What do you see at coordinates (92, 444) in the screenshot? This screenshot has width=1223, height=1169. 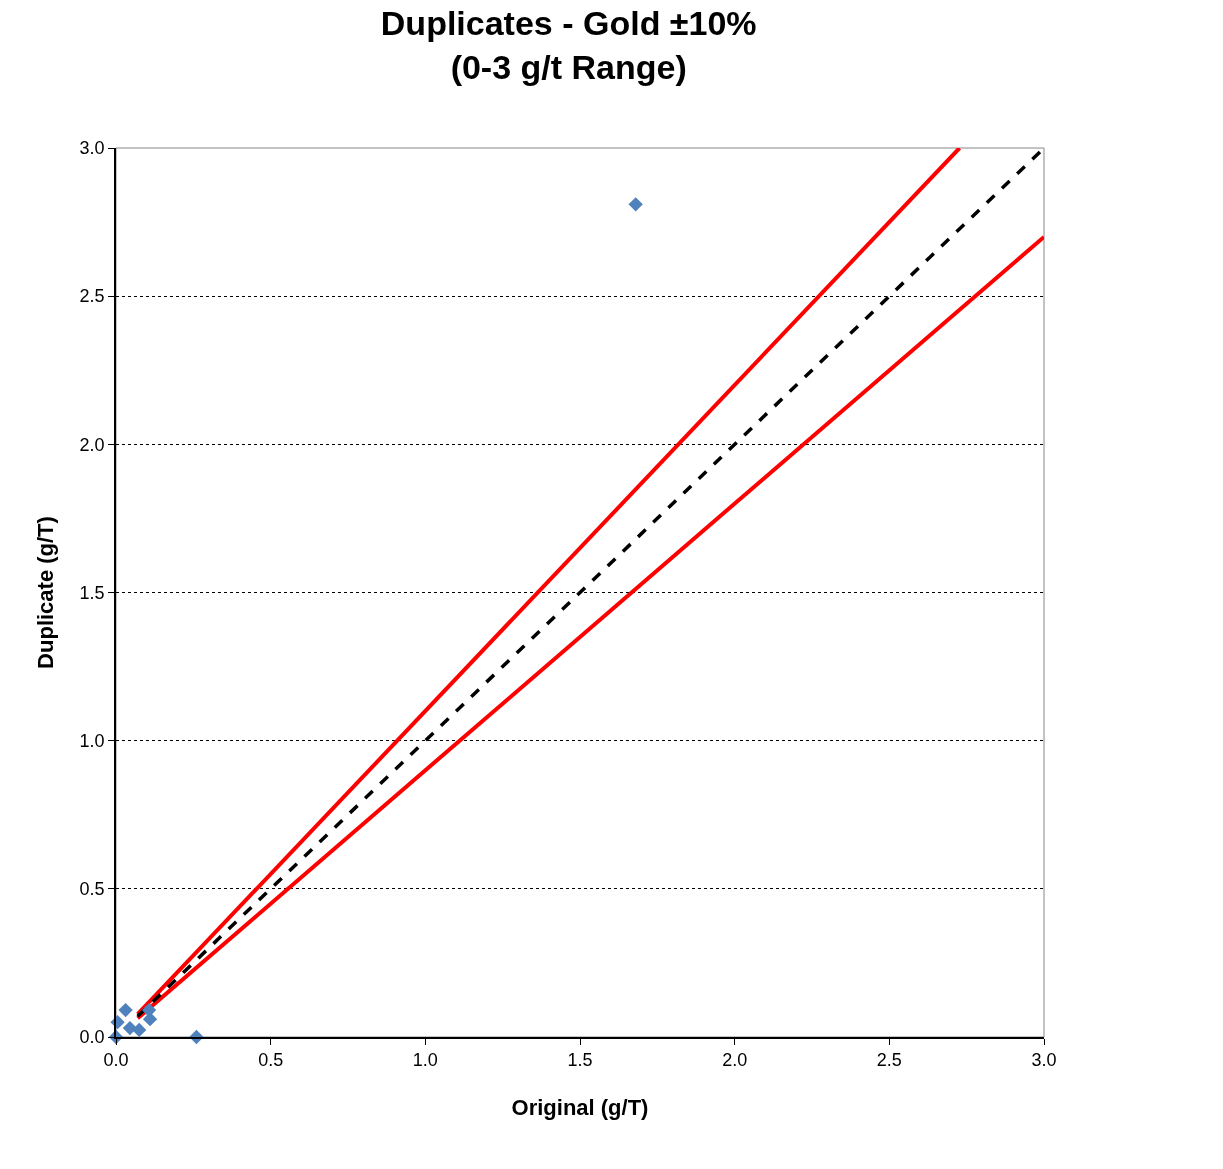 I see `y-tick-label: 2.0` at bounding box center [92, 444].